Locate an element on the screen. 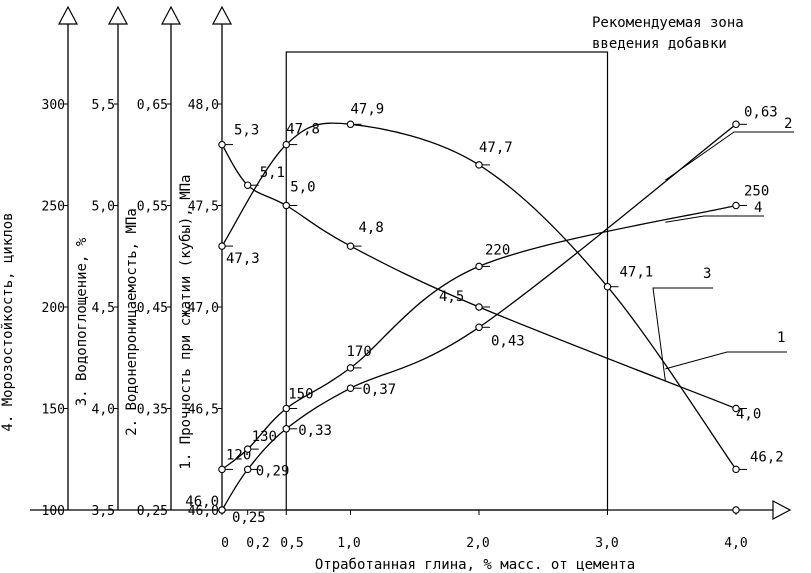 The height and width of the screenshot is (573, 811). perm-tick-label: 0,45 is located at coordinates (152, 308).